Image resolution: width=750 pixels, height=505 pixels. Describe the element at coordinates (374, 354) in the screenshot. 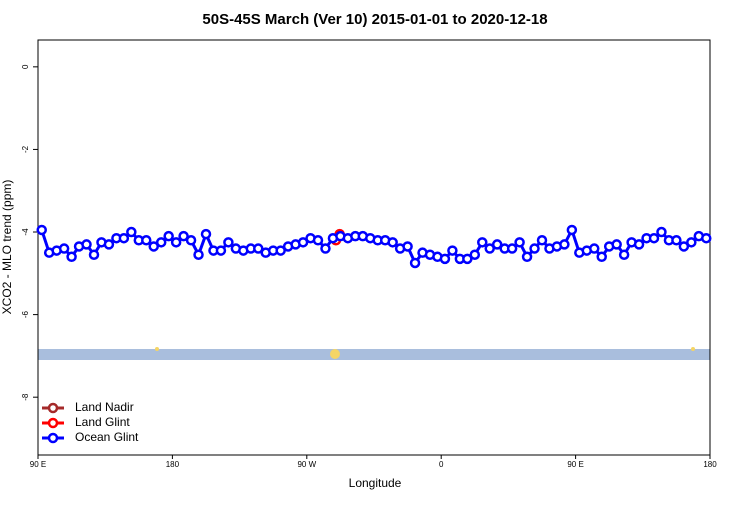

I see `surface-band` at that location.